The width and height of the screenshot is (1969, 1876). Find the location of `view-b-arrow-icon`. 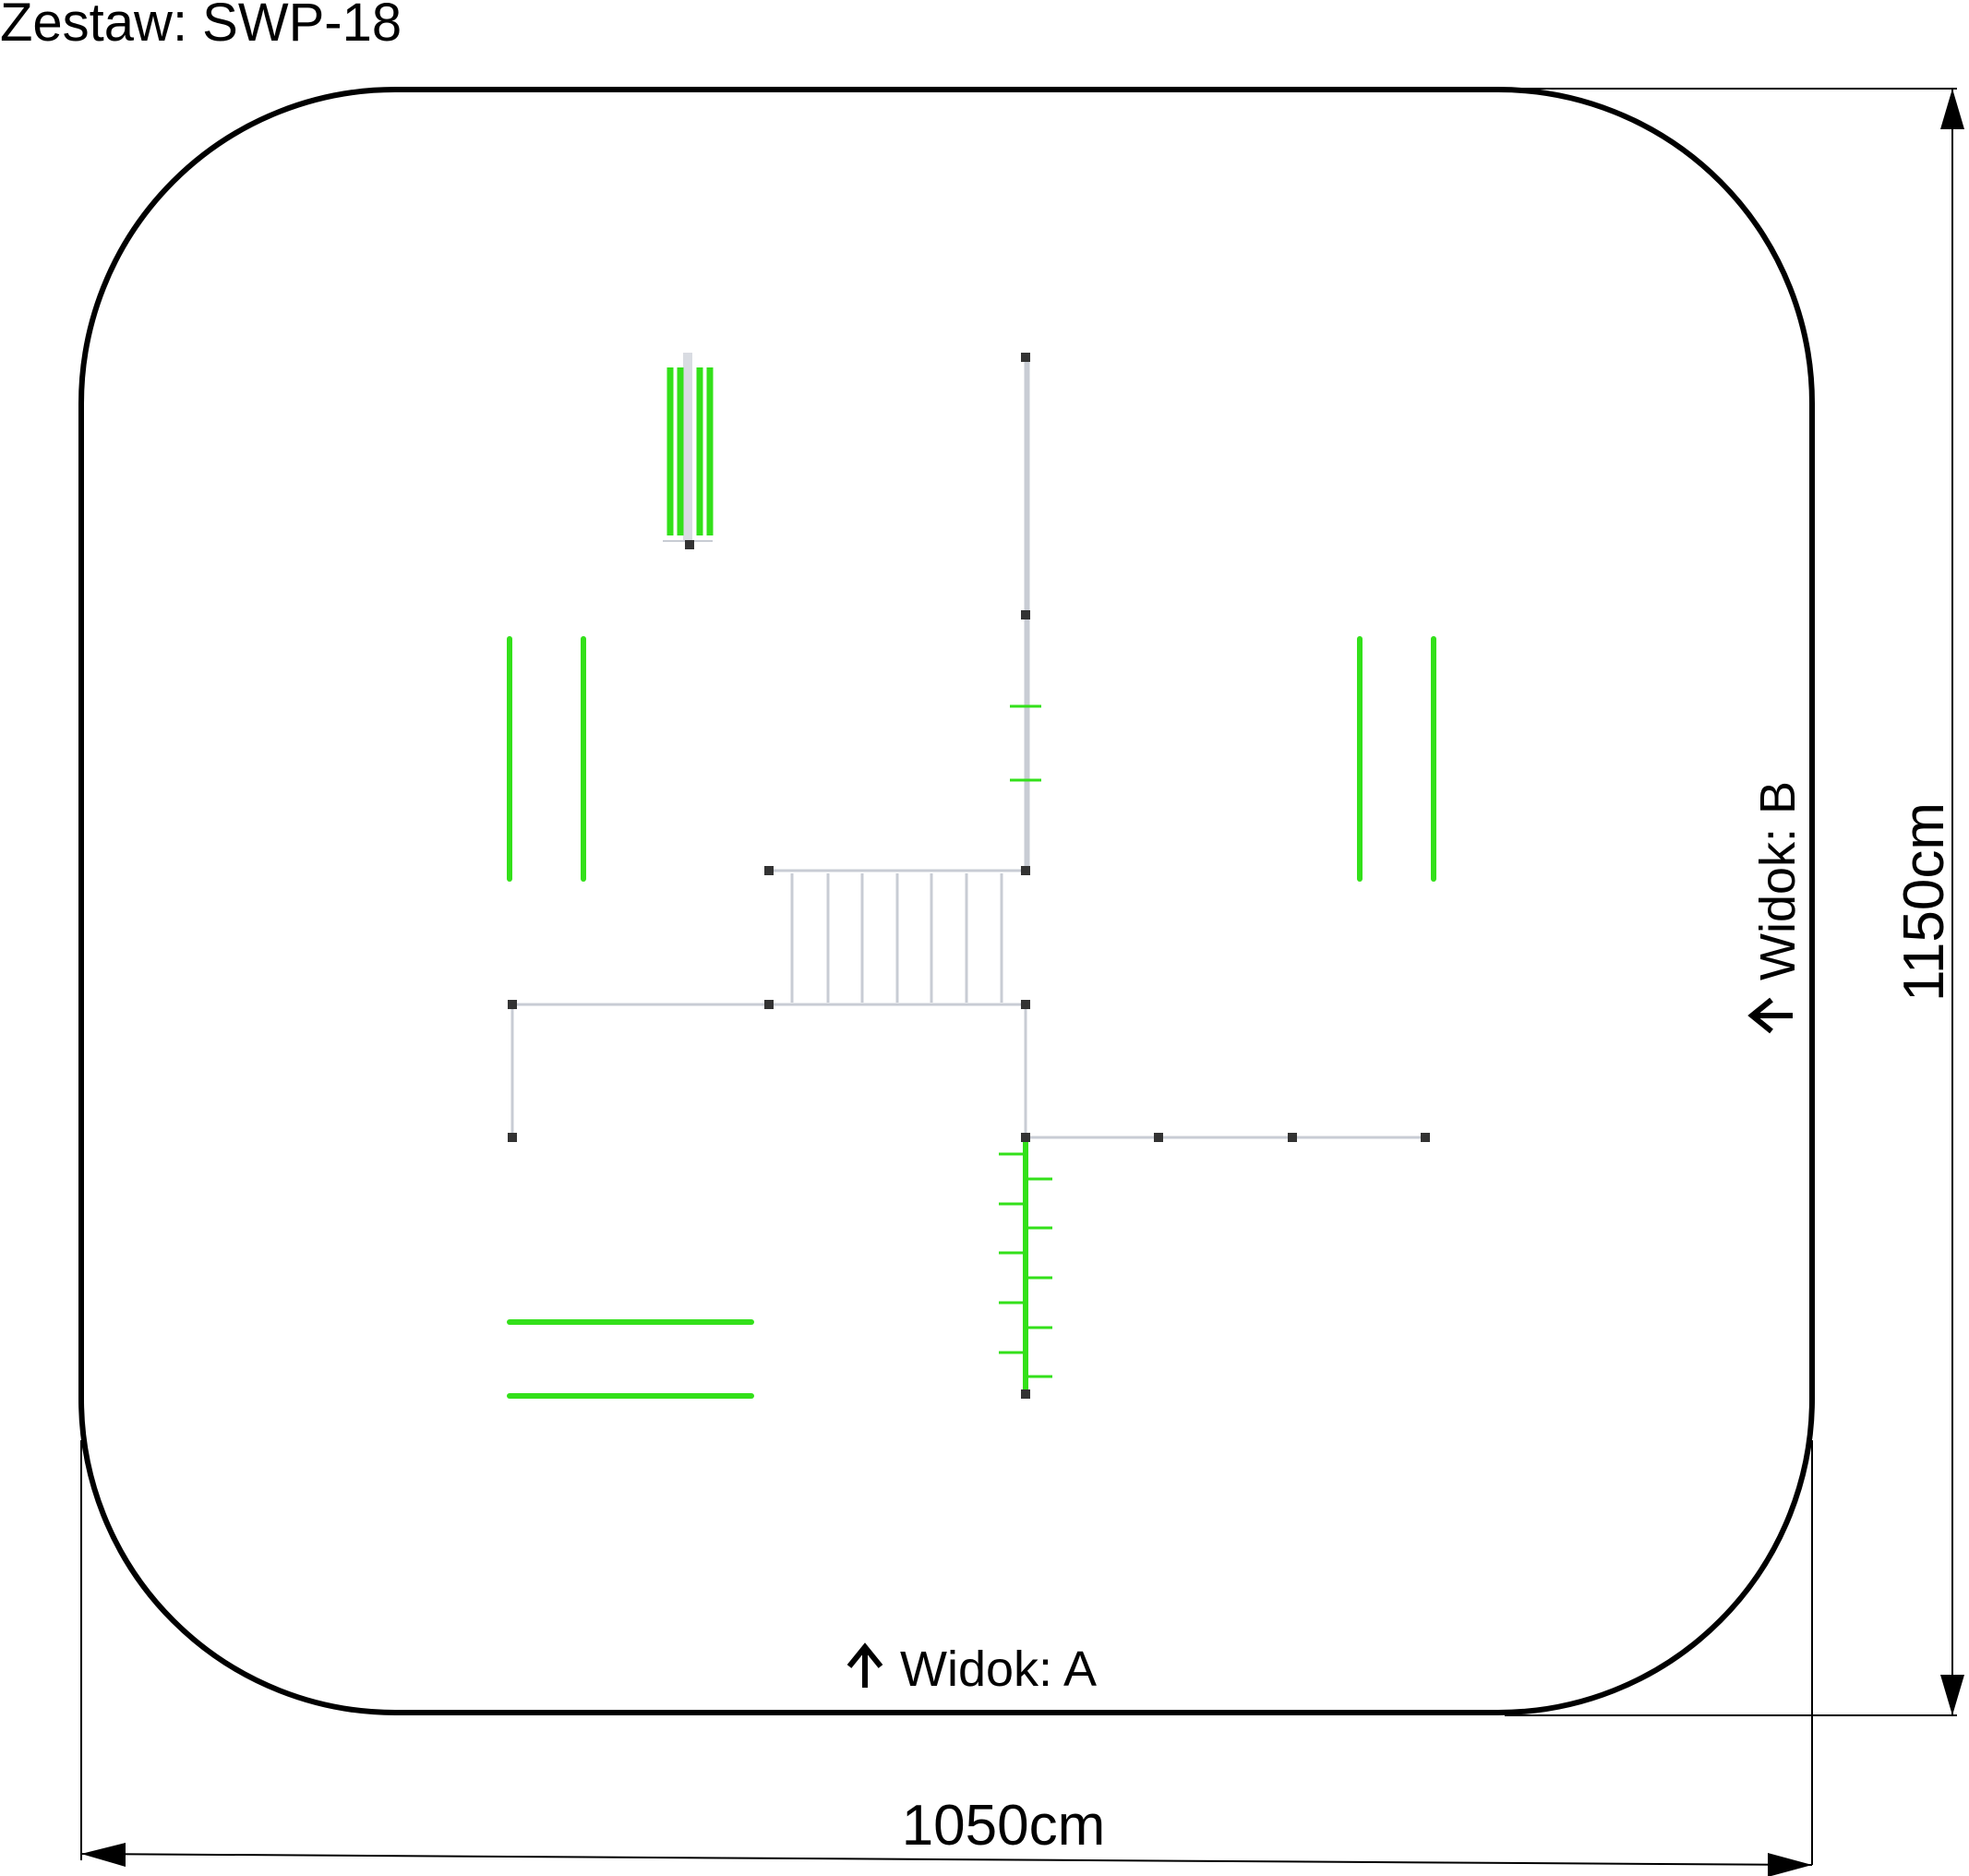

view-b-arrow-icon is located at coordinates (1770, 1015).